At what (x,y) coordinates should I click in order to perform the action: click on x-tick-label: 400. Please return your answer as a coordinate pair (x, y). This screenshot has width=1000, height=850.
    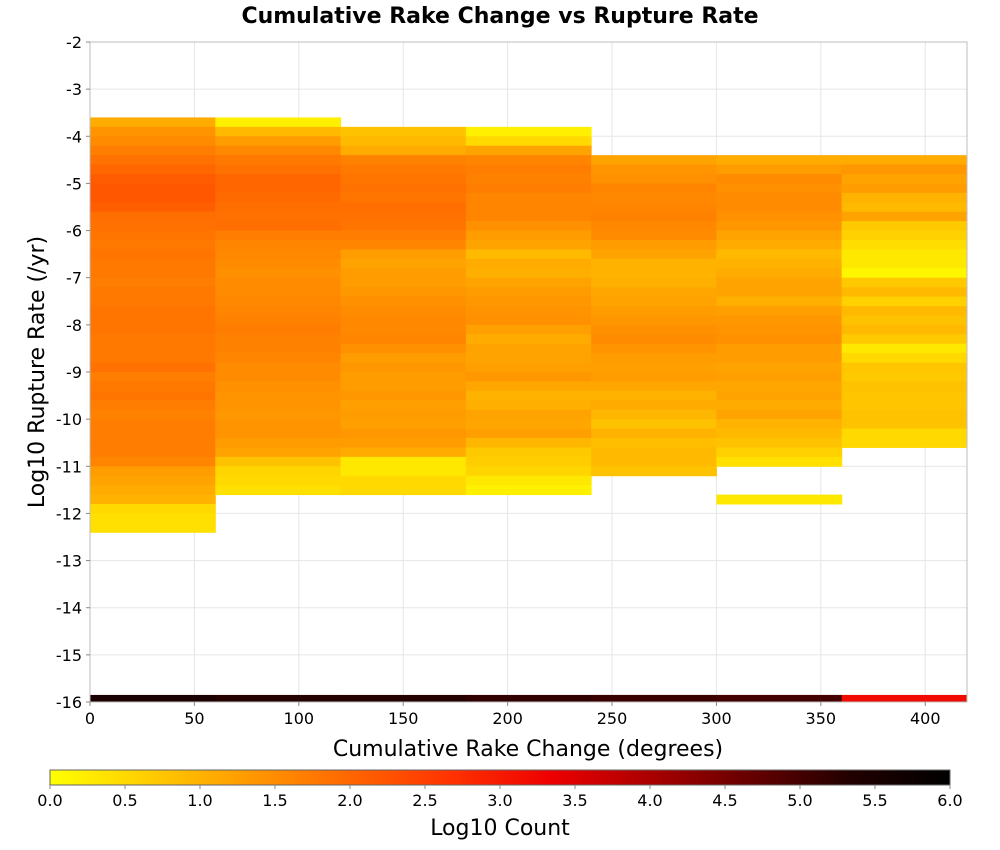
    Looking at the image, I should click on (925, 718).